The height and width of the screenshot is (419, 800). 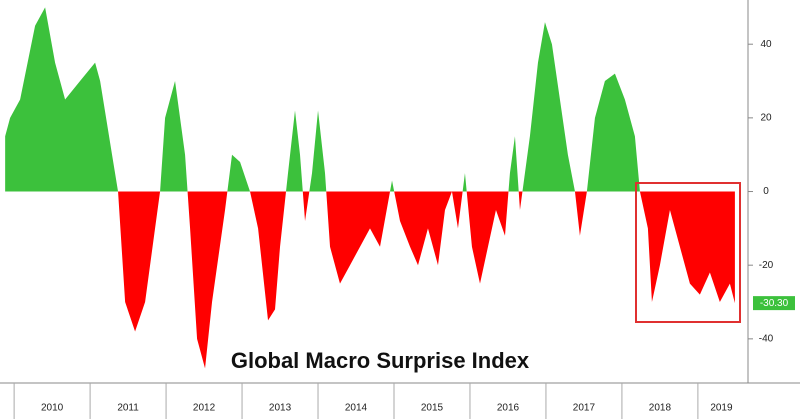 What do you see at coordinates (380, 360) in the screenshot?
I see `chart-title: Global Macro Surprise Index` at bounding box center [380, 360].